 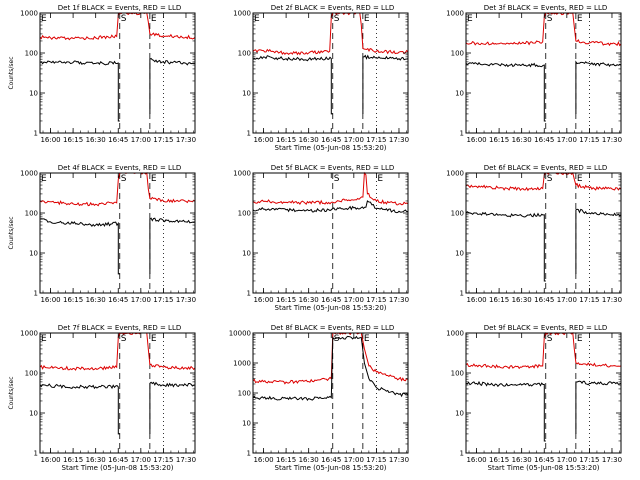 What do you see at coordinates (332, 8) in the screenshot?
I see `chart-title: Det 2f BLACK = Events, RED = LLD` at bounding box center [332, 8].